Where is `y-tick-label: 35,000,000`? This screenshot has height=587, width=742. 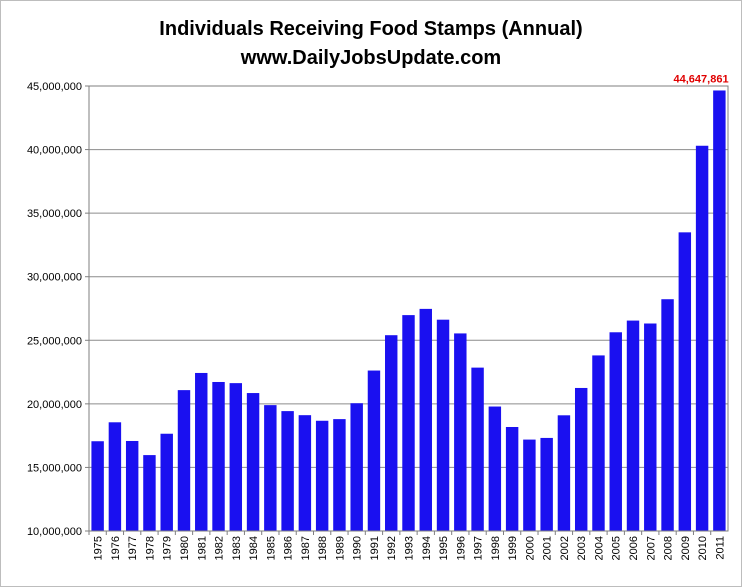
y-tick-label: 35,000,000 is located at coordinates (54, 214).